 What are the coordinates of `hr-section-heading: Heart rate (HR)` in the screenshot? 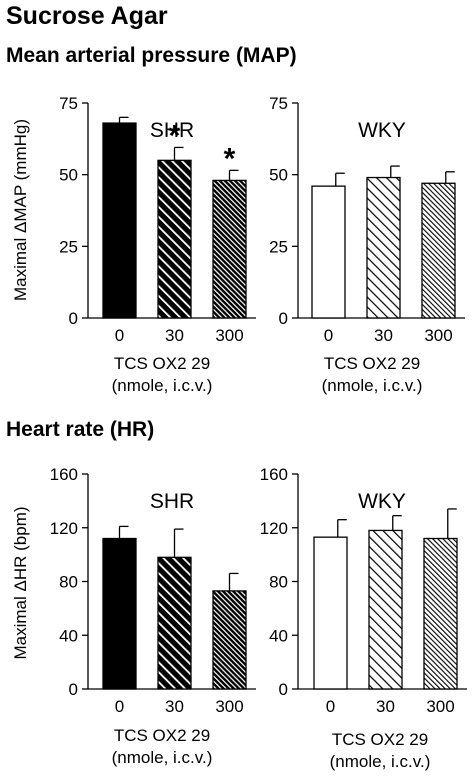 It's located at (80, 429).